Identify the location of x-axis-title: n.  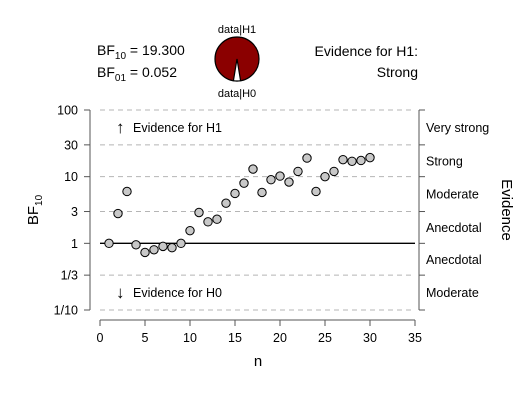
(258, 361).